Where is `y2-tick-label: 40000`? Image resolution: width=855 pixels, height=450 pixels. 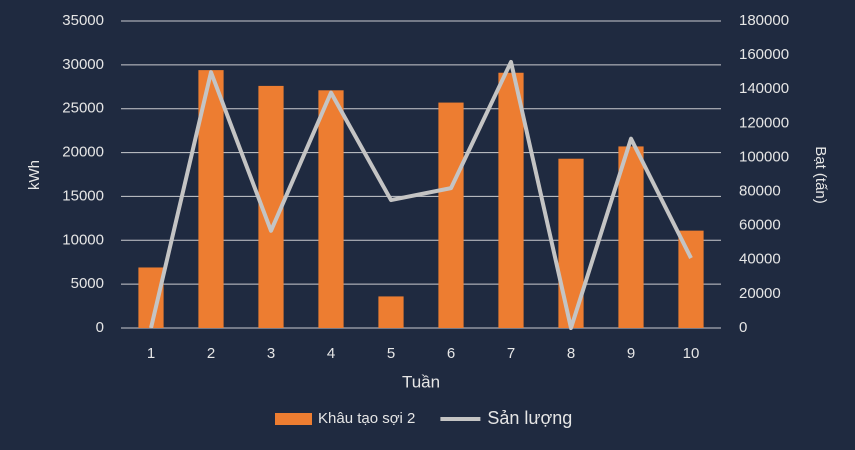 y2-tick-label: 40000 is located at coordinates (760, 259).